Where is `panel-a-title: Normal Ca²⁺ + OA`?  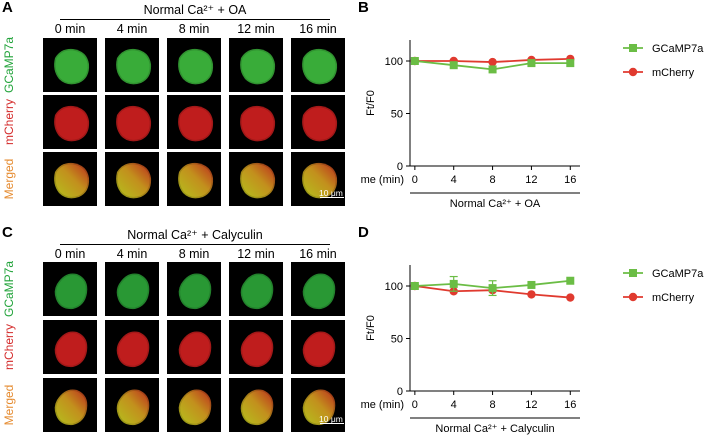 panel-a-title: Normal Ca²⁺ + OA is located at coordinates (195, 10).